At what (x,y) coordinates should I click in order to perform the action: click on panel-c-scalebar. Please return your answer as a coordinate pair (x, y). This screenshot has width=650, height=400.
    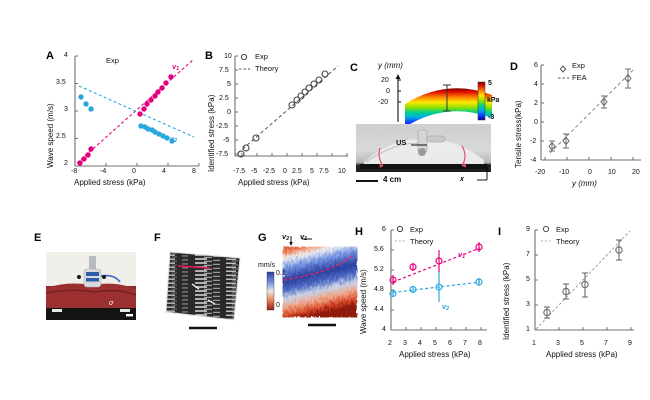
    Looking at the image, I should click on (367, 181).